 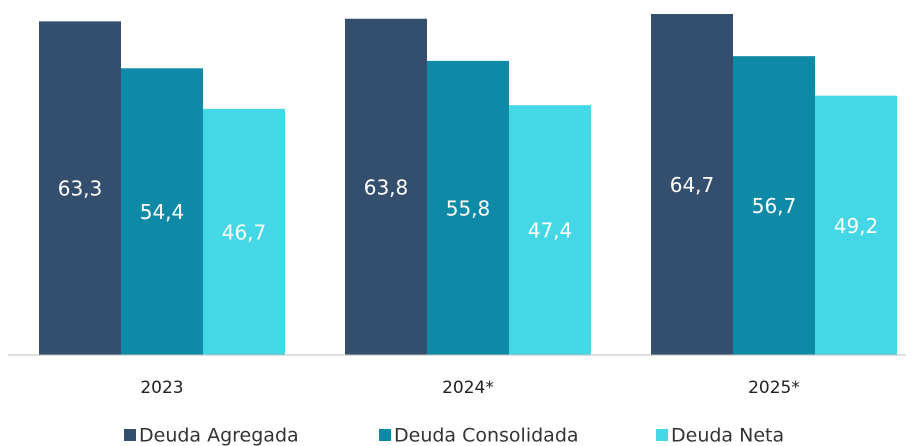 I want to click on value-label: 64,7, so click(x=692, y=185).